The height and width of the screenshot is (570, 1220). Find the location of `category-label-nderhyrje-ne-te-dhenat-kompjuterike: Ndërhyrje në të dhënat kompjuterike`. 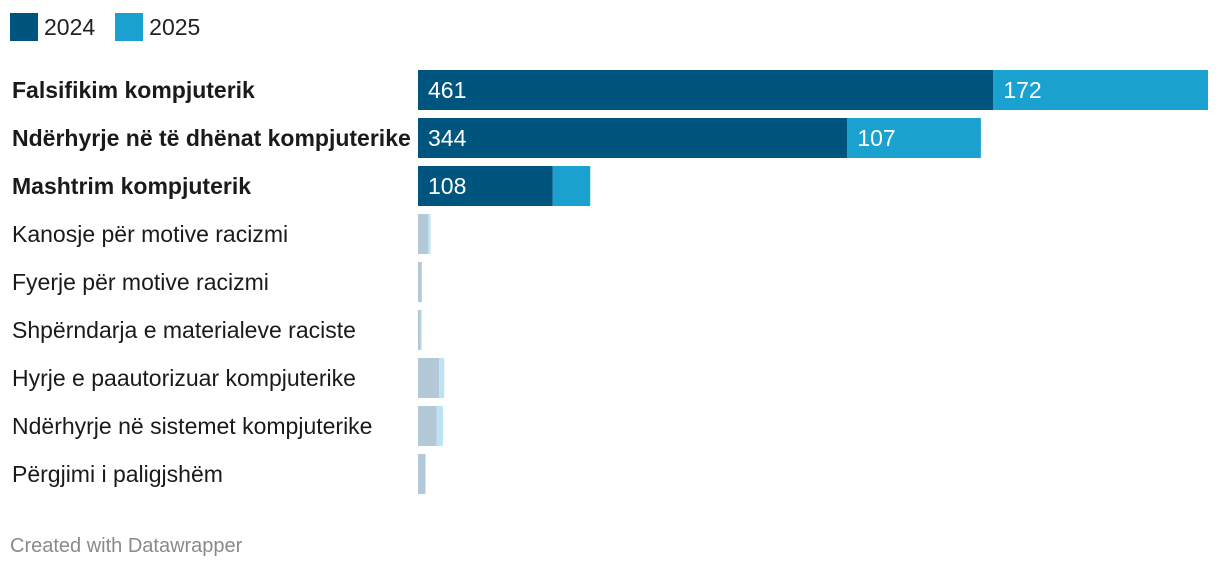

category-label-nderhyrje-ne-te-dhenat-kompjuterike: Ndërhyrje në të dhënat kompjuterike is located at coordinates (211, 138).